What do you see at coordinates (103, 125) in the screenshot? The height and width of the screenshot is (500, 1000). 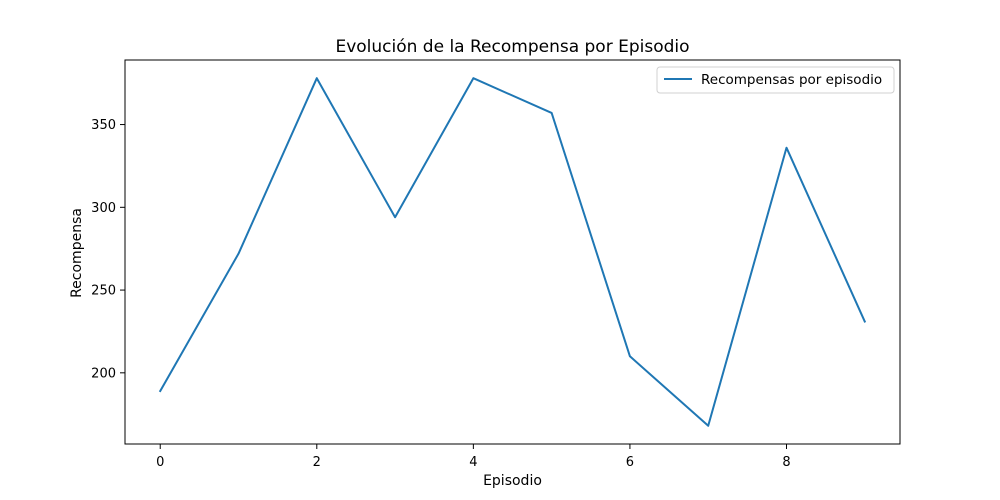 I see `y-tick-label: 350` at bounding box center [103, 125].